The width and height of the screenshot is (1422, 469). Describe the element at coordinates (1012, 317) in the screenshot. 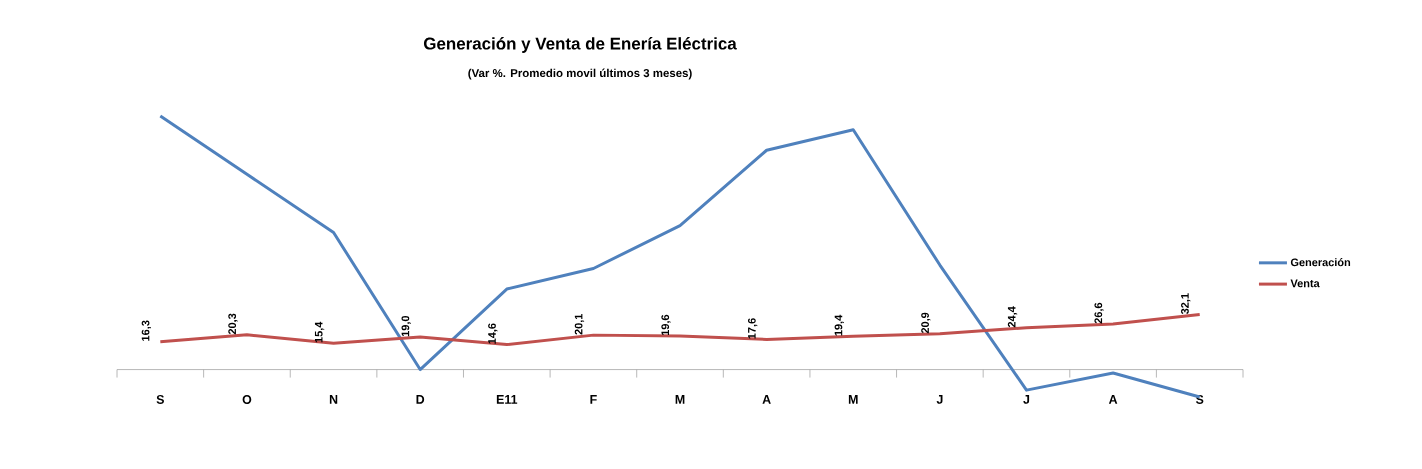

I see `data-label: 24,4` at that location.